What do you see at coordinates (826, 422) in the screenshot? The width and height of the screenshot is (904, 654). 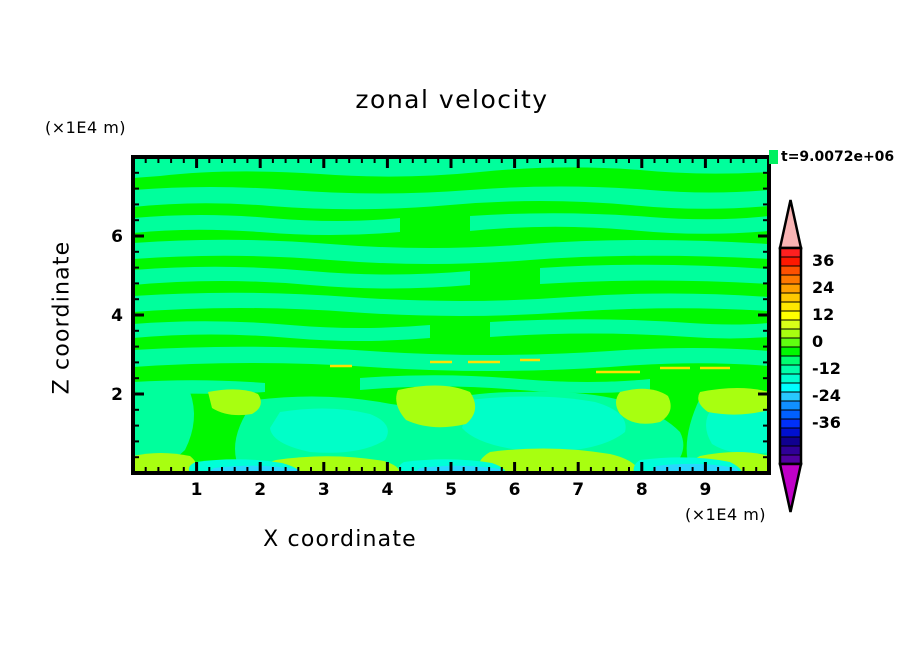 I see `colorbar-label: -36` at bounding box center [826, 422].